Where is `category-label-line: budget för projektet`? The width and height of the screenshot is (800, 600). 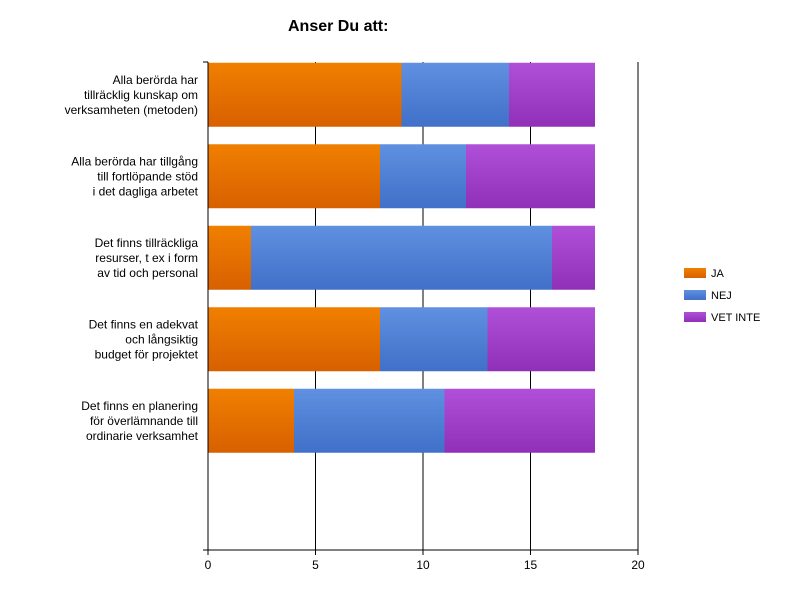 category-label-line: budget för projektet is located at coordinates (147, 354).